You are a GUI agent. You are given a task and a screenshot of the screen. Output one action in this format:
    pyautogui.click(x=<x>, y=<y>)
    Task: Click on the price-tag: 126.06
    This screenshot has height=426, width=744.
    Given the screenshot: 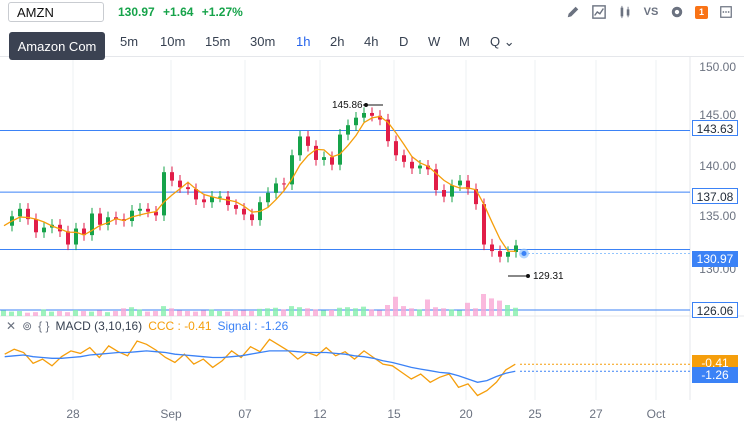 What is the action you would take?
    pyautogui.click(x=715, y=310)
    